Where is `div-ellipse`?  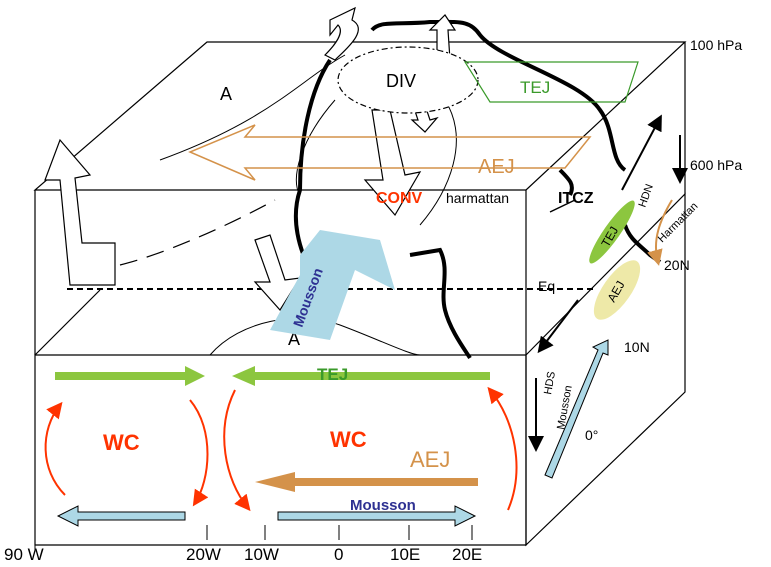 div-ellipse is located at coordinates (408, 80).